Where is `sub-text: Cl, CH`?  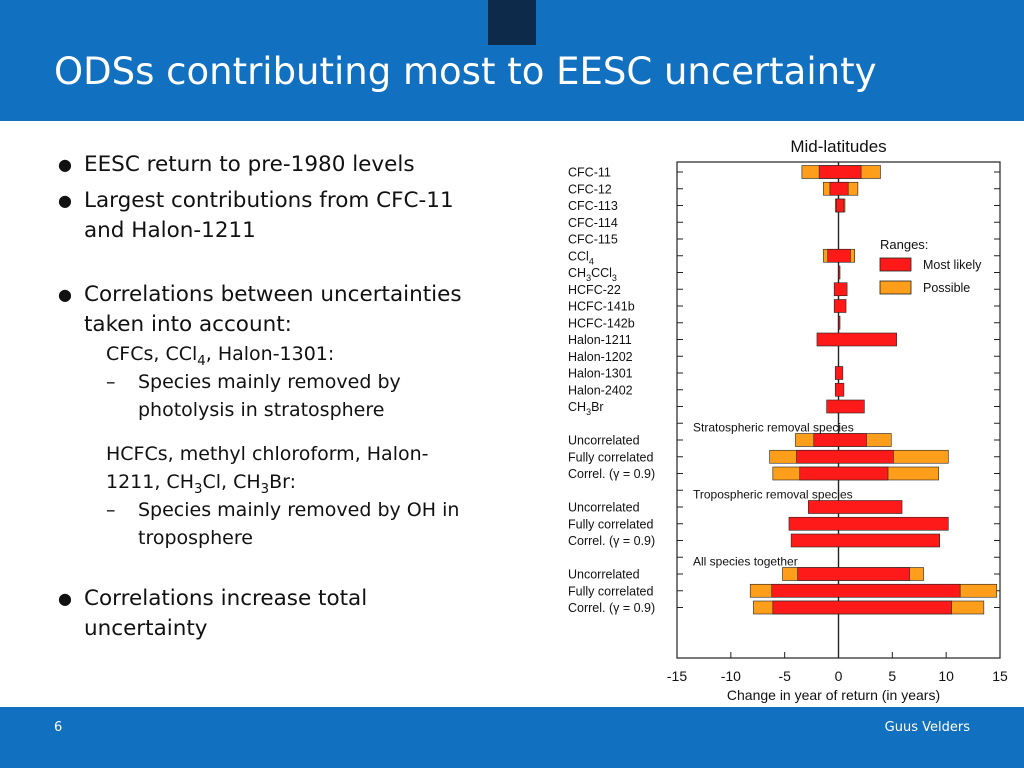 sub-text: Cl, CH is located at coordinates (231, 482).